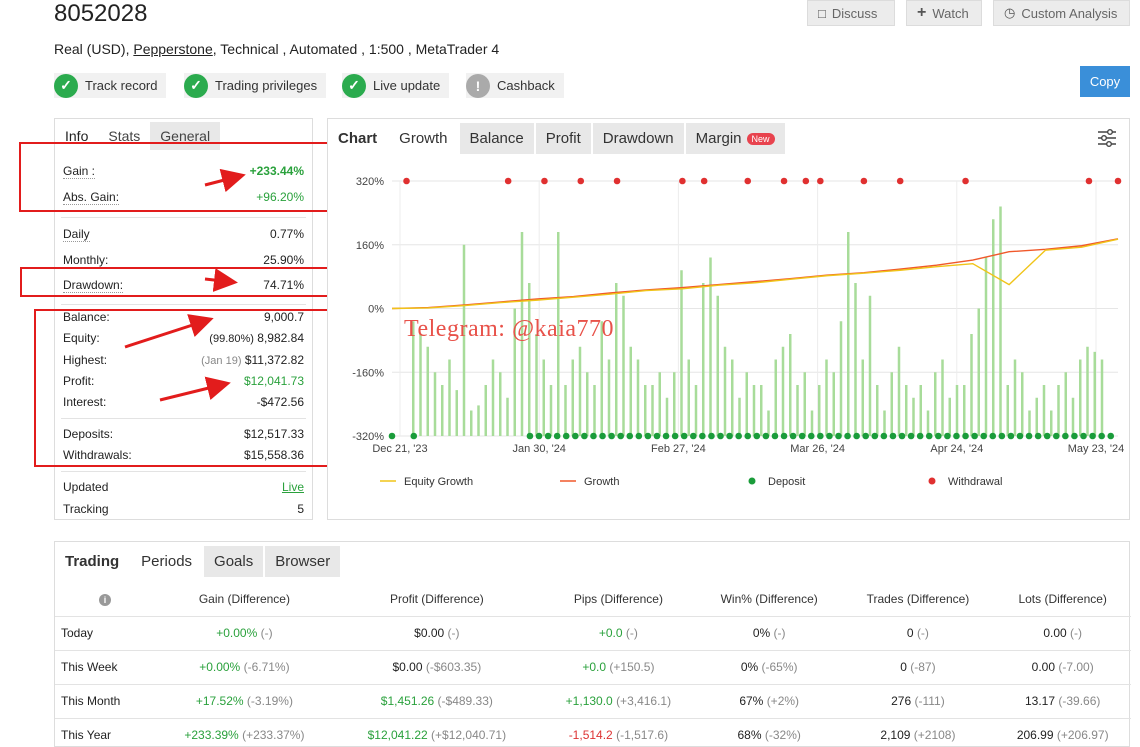  What do you see at coordinates (396, 85) in the screenshot?
I see `badge-live-update: ✓ Live update` at bounding box center [396, 85].